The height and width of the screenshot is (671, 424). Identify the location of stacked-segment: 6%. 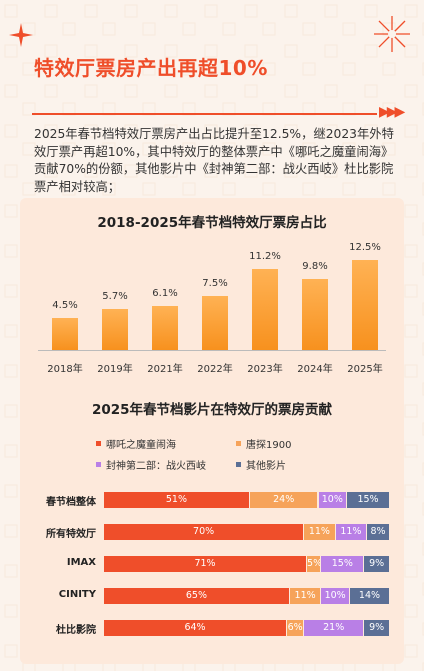
(295, 628).